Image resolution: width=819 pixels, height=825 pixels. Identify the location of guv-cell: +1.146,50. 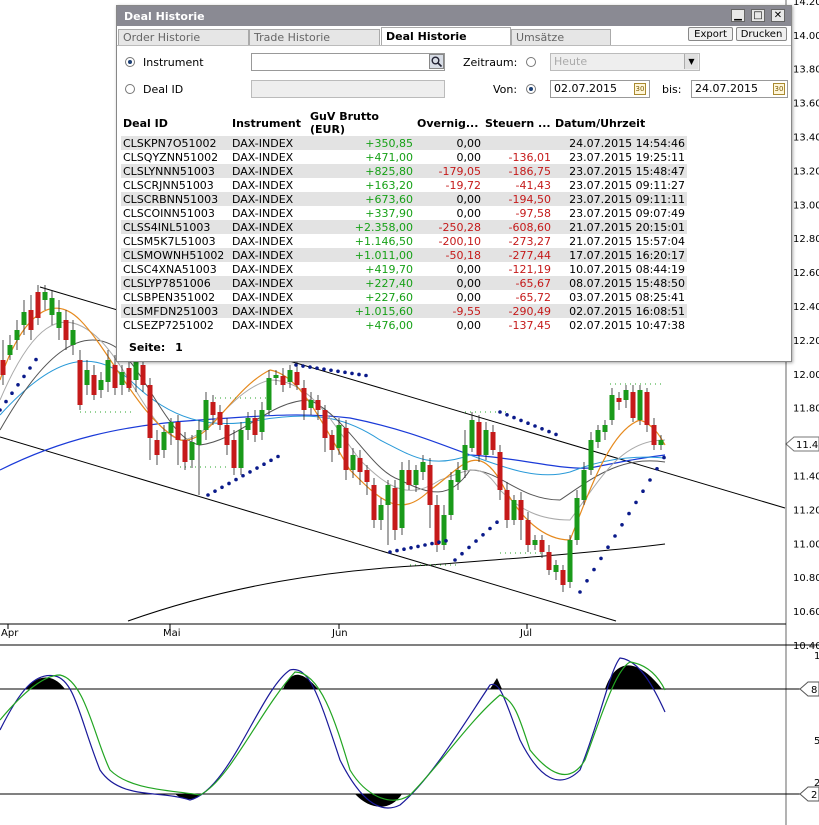
(383, 241).